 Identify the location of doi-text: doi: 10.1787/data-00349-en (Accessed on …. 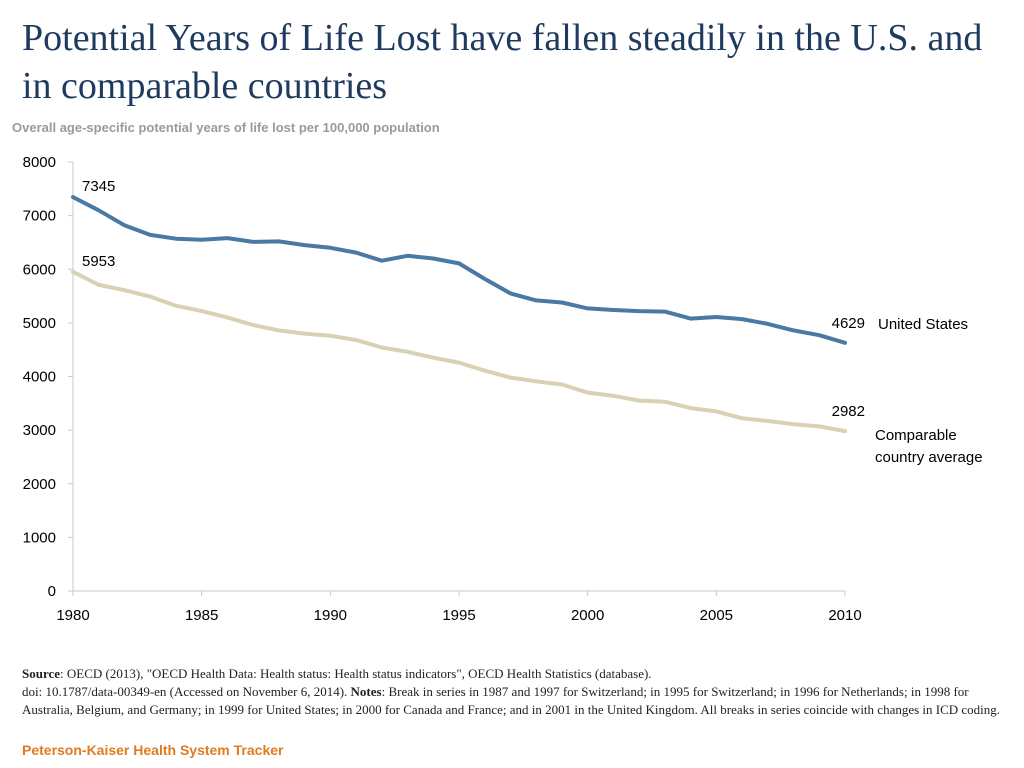
(186, 691).